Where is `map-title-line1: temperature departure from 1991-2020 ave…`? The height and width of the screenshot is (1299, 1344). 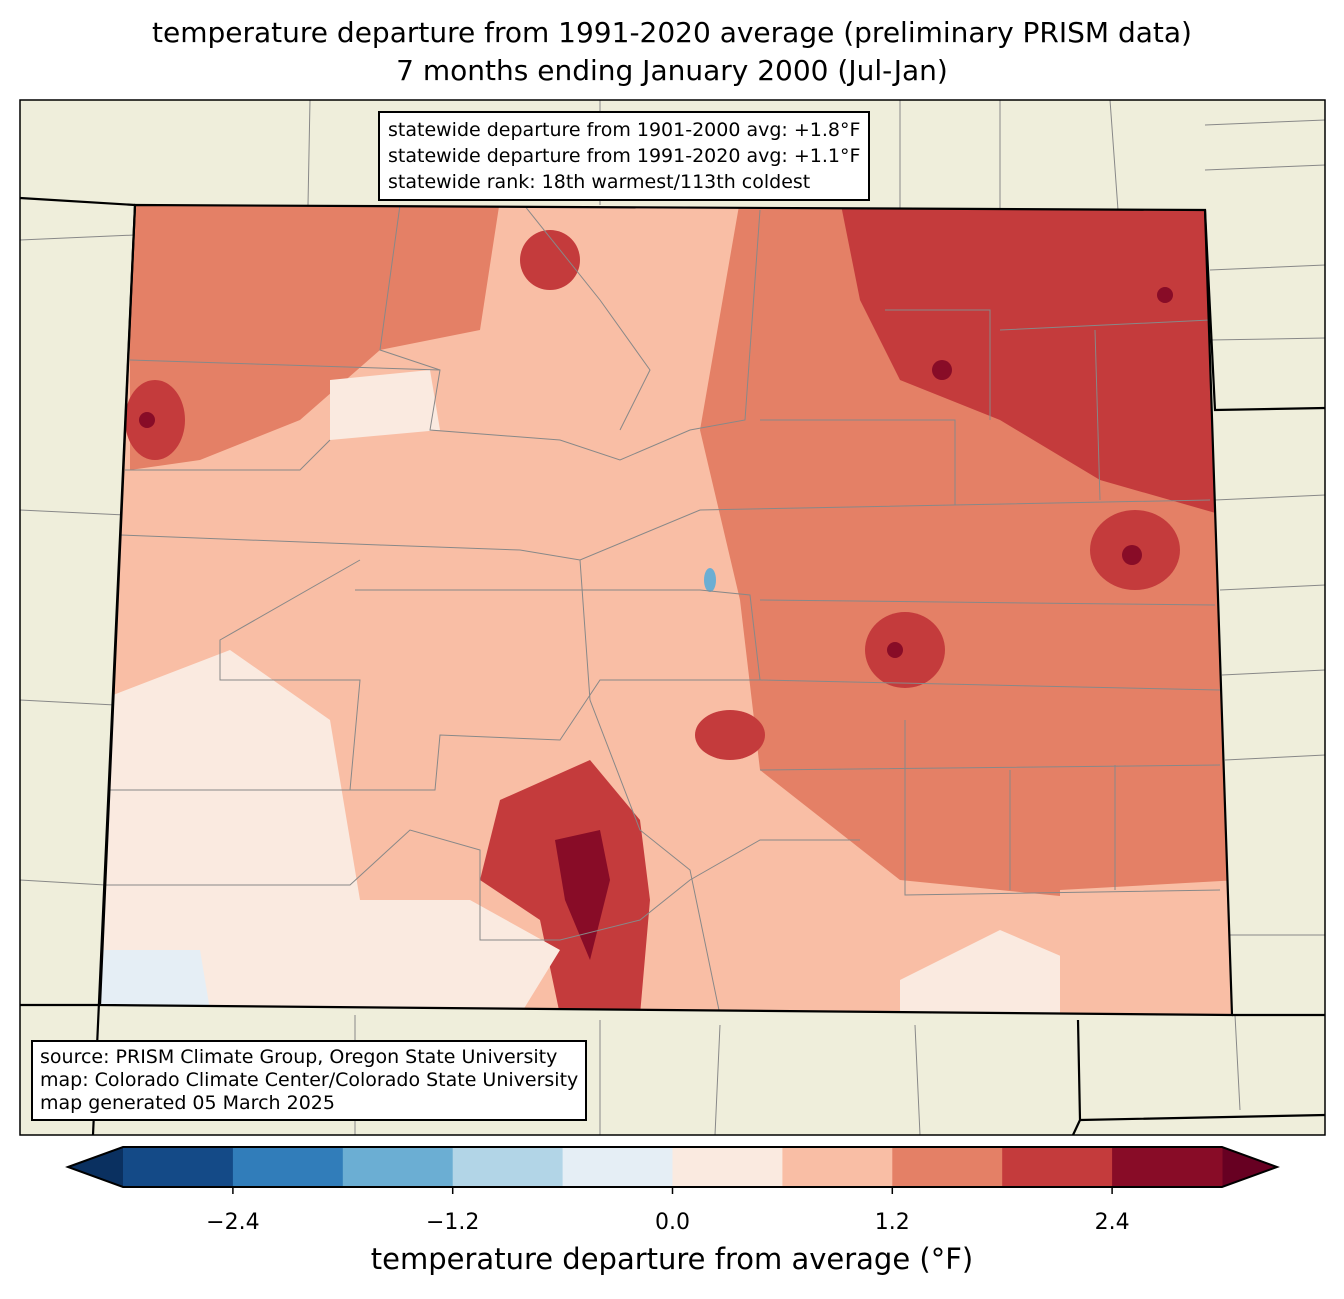
map-title-line1: temperature departure from 1991-2020 ave… is located at coordinates (672, 32).